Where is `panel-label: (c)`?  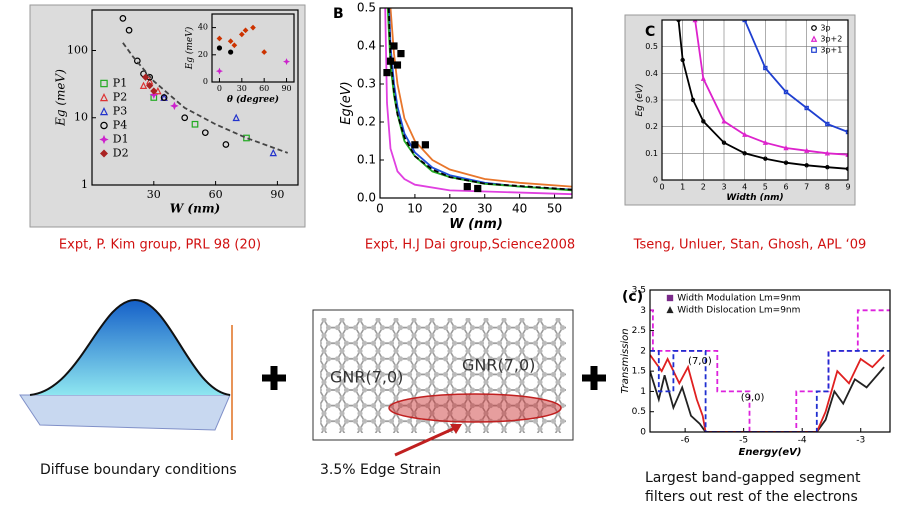
panel-label: (c) is located at coordinates (632, 297).